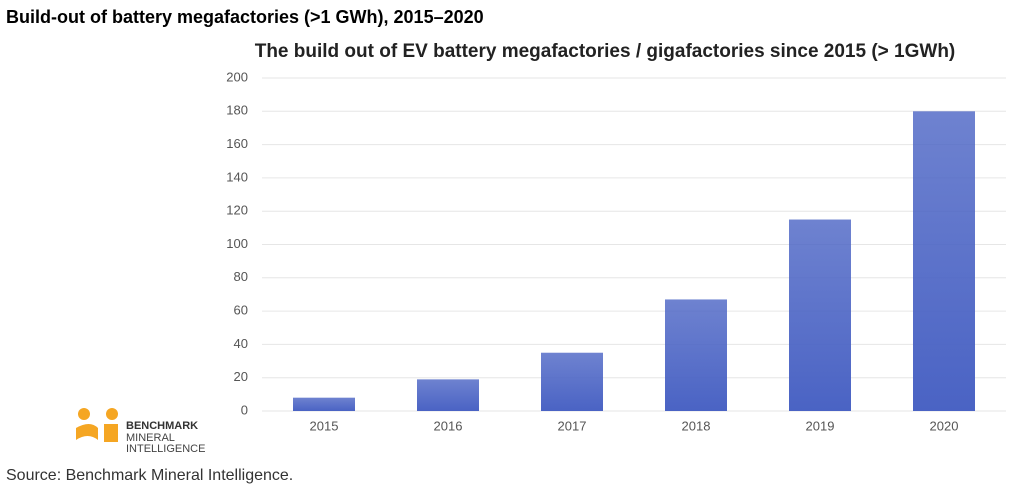 This screenshot has height=500, width=1024. I want to click on y-tick-label: 200, so click(237, 76).